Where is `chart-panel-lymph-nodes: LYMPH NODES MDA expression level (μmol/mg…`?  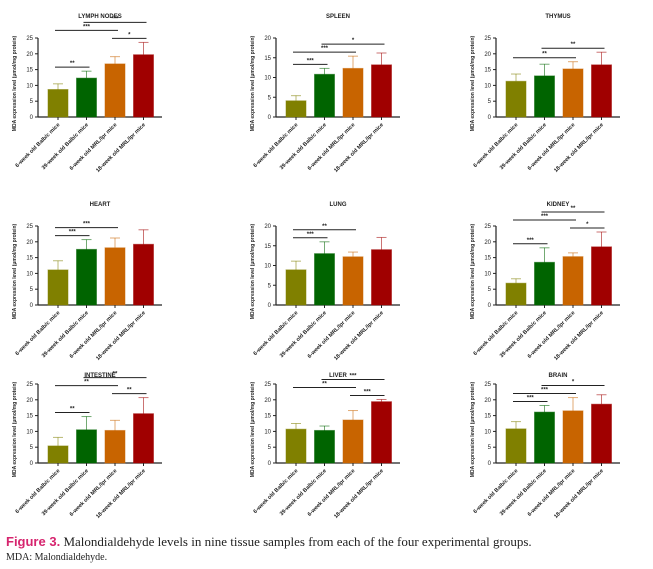 chart-panel-lymph-nodes: LYMPH NODES MDA expression level (μmol/mg… is located at coordinates (106, 90).